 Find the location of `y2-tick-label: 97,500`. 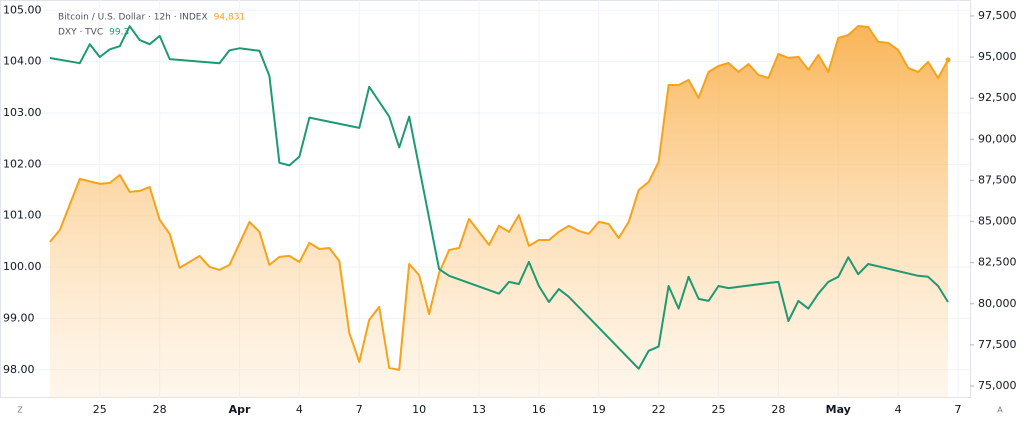

y2-tick-label: 97,500 is located at coordinates (997, 15).